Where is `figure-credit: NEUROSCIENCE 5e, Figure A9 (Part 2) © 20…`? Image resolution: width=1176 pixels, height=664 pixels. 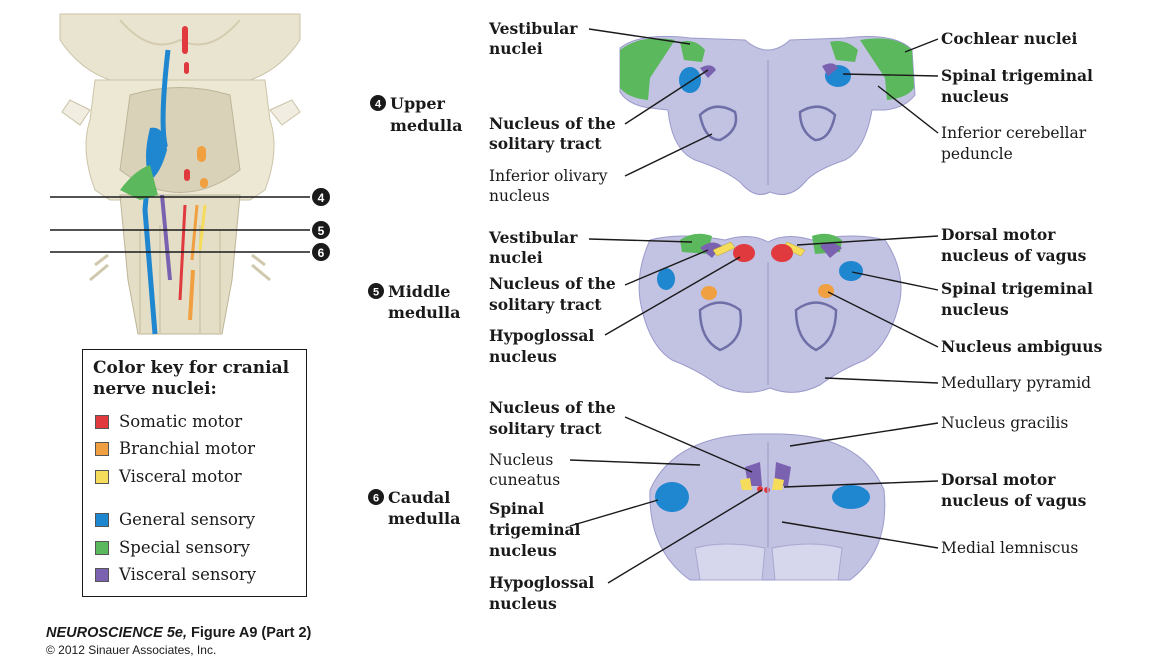
figure-credit: NEUROSCIENCE 5e, Figure A9 (Part 2) © 20… is located at coordinates (178, 641).